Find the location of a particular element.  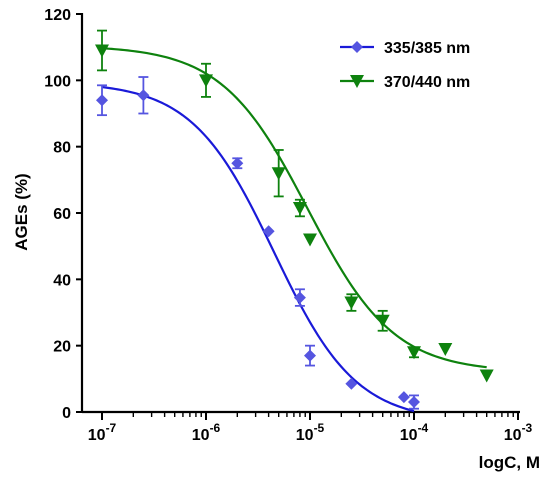

y-tick-label: 100 is located at coordinates (57, 81).